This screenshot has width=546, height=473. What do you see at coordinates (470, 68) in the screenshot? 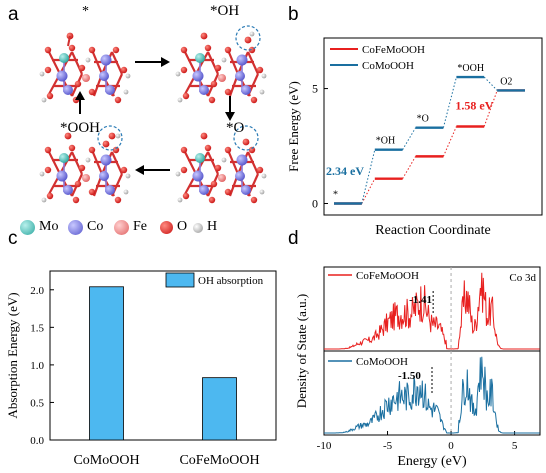
I see `step-label--ooh: *OOH` at bounding box center [470, 68].